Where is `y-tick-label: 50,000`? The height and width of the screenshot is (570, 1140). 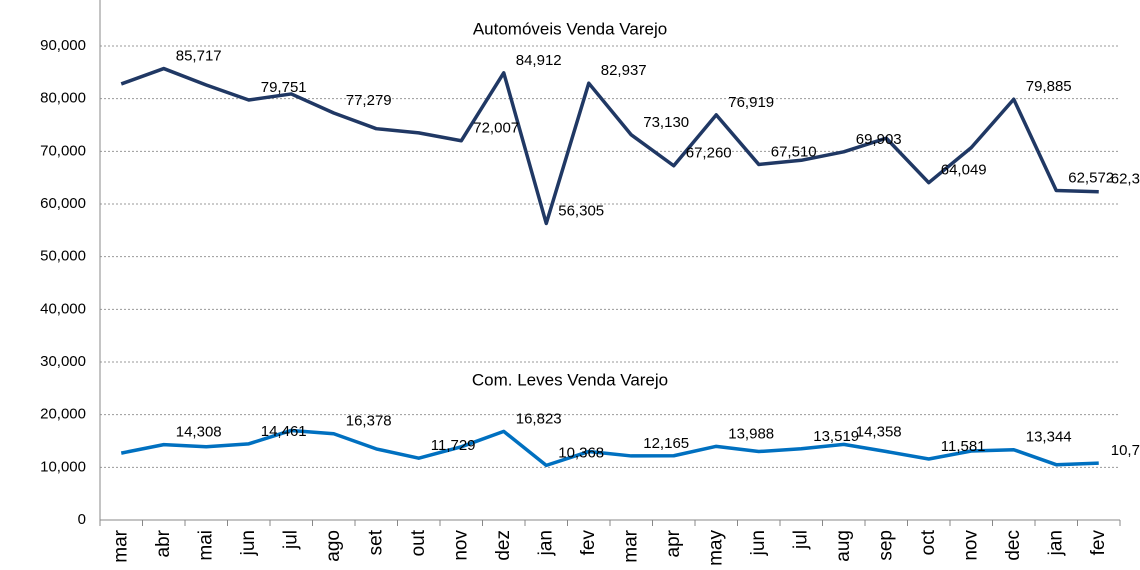 y-tick-label: 50,000 is located at coordinates (63, 256).